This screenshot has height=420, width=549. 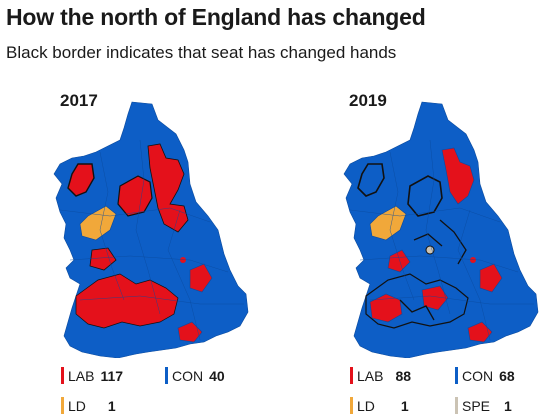 I want to click on page-title: How the north of England has changed, so click(x=216, y=17).